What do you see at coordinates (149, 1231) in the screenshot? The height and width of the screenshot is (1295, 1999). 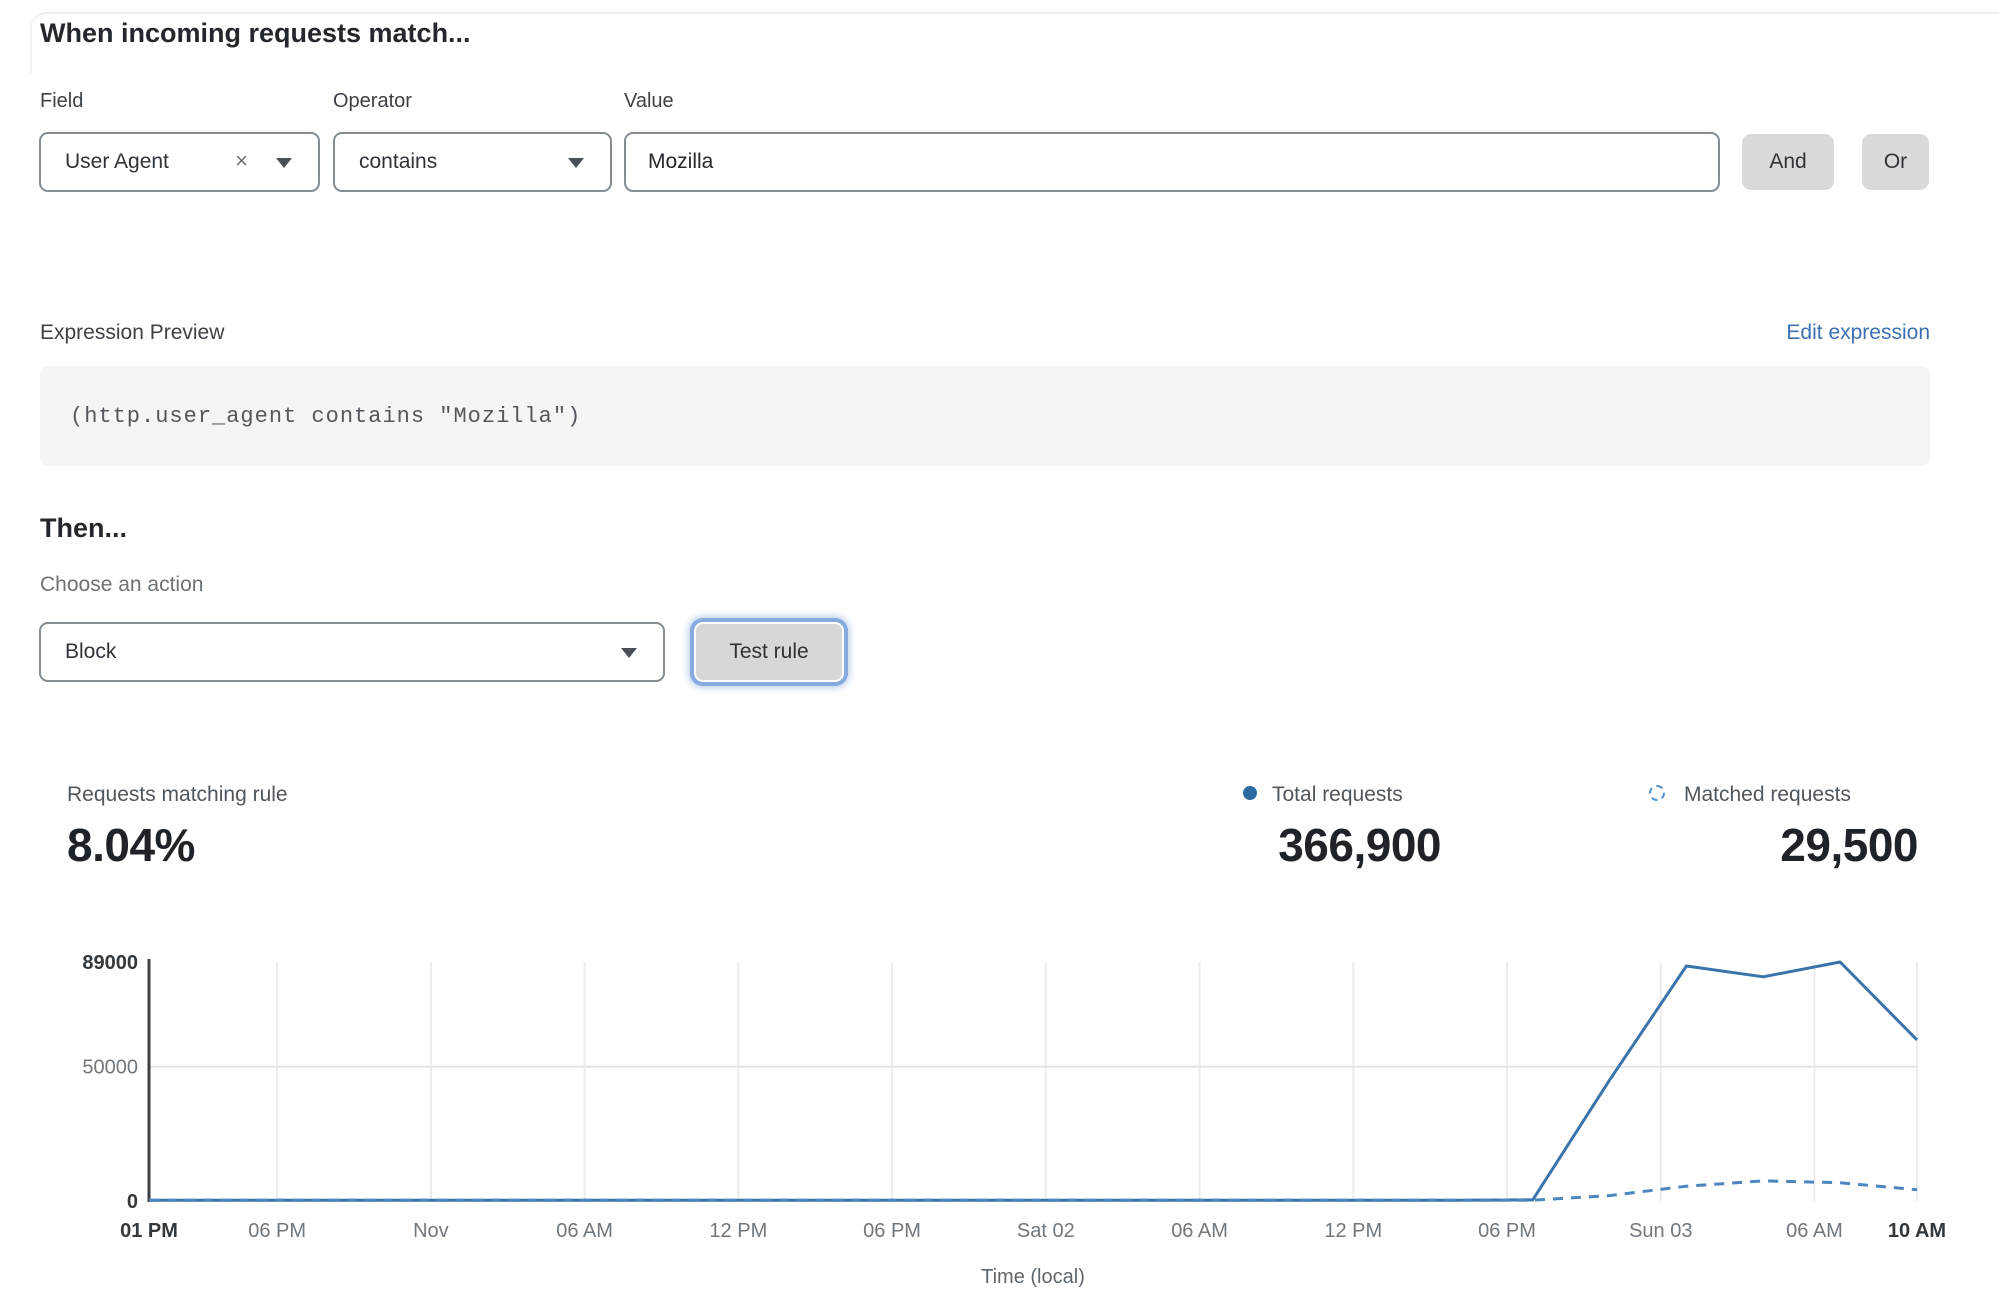 I see `x-tick-label: 01 PM` at bounding box center [149, 1231].